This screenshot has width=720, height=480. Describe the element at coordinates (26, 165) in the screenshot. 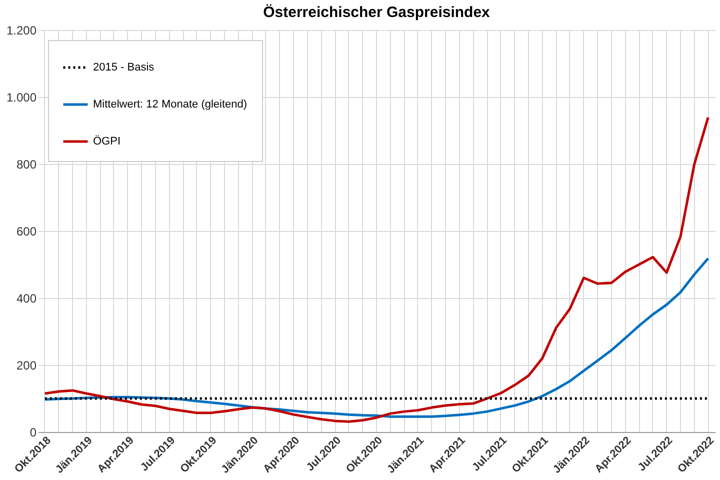

I see `y-tick-label: 800` at that location.